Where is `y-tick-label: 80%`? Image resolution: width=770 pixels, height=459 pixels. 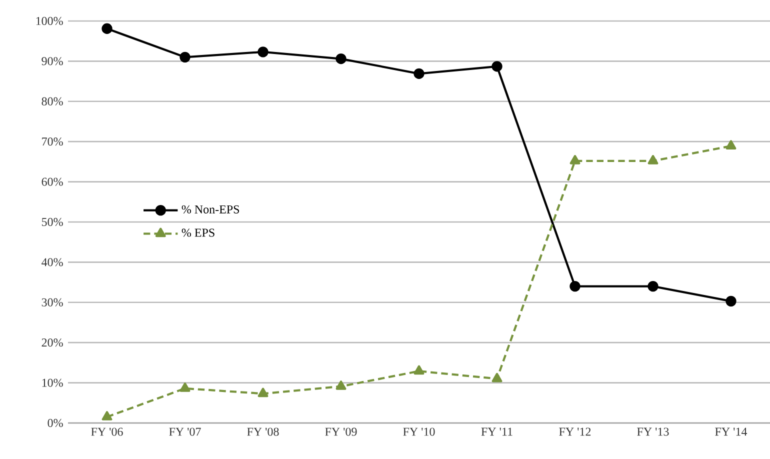 y-tick-label: 80% is located at coordinates (52, 101).